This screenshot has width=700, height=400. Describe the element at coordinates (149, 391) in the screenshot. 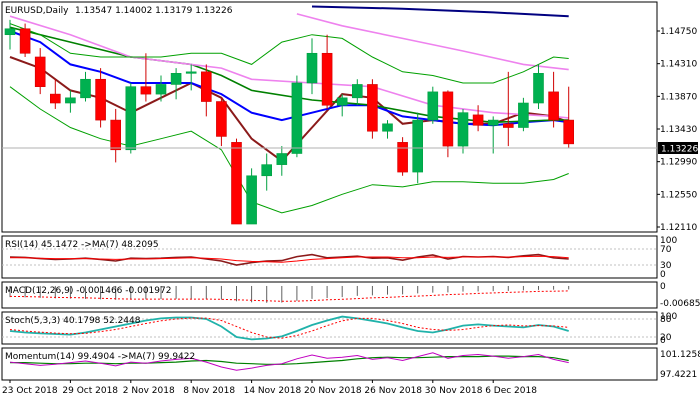

I see `time-tick-label: 2 Nov 2018` at that location.